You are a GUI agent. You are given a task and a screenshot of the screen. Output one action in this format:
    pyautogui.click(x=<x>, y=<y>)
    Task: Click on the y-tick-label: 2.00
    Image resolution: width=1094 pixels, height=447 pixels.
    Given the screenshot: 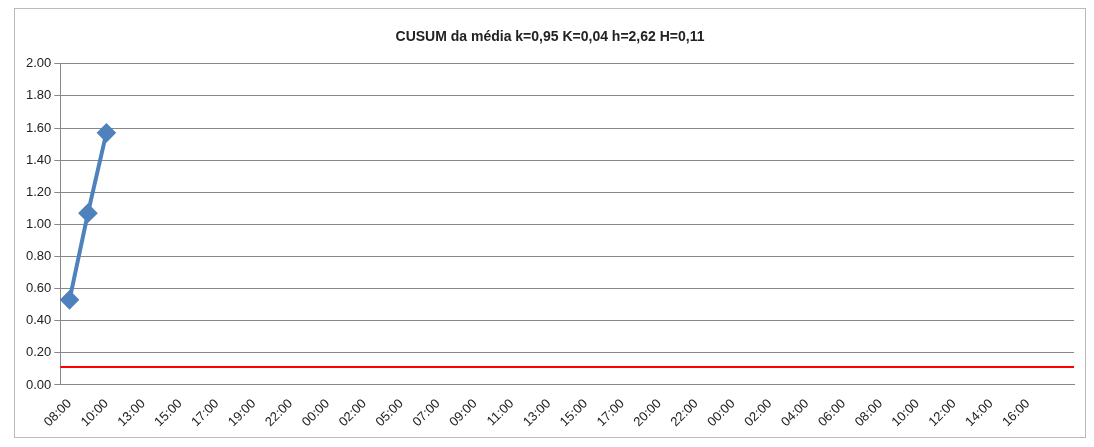 What is the action you would take?
    pyautogui.click(x=38, y=63)
    